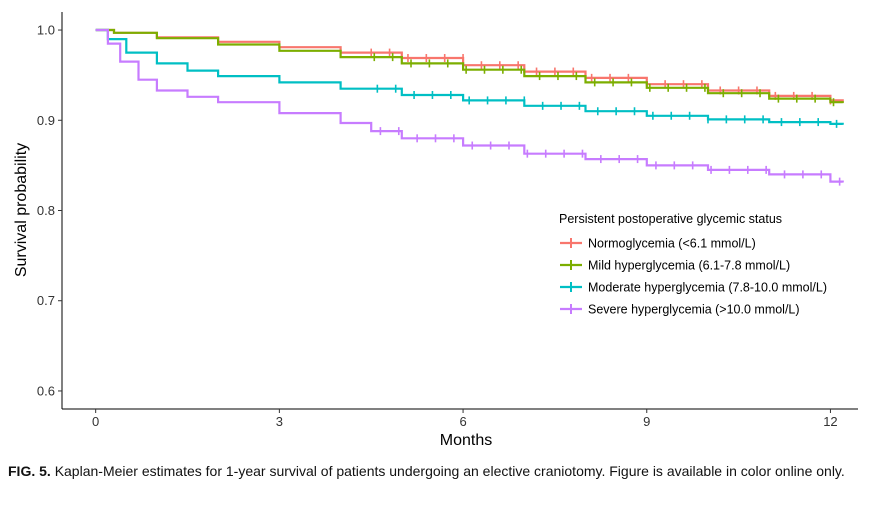 This screenshot has width=883, height=514. I want to click on x-axis-title: Months, so click(466, 440).